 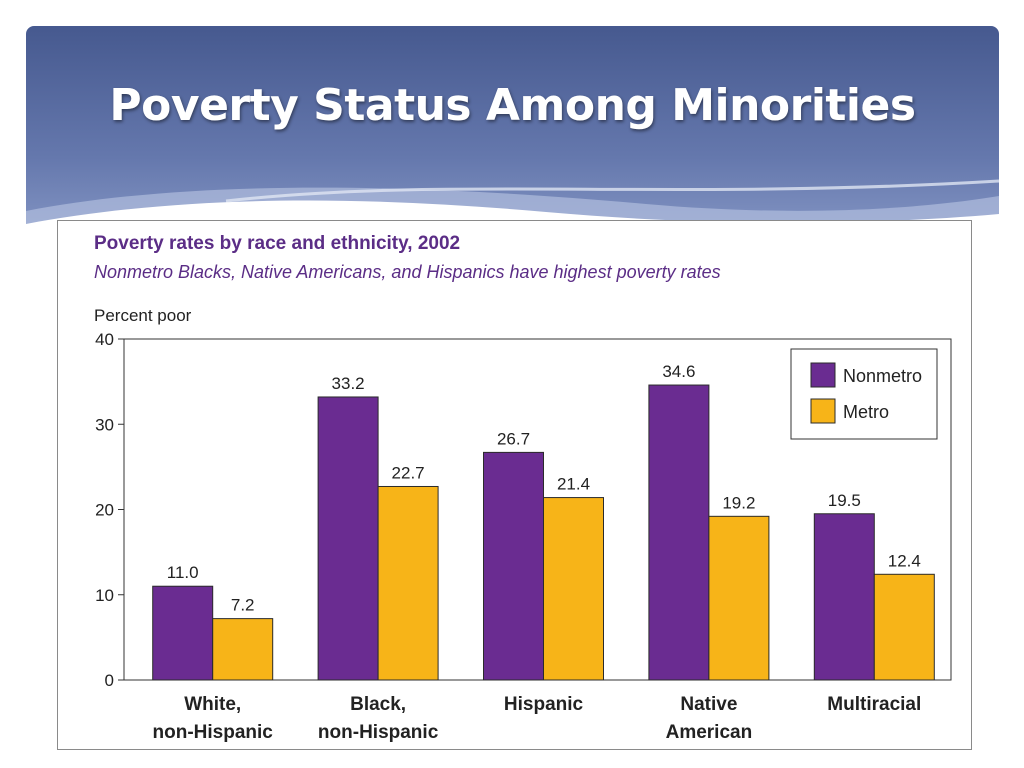 I want to click on x-tick-label: Native, so click(x=708, y=704).